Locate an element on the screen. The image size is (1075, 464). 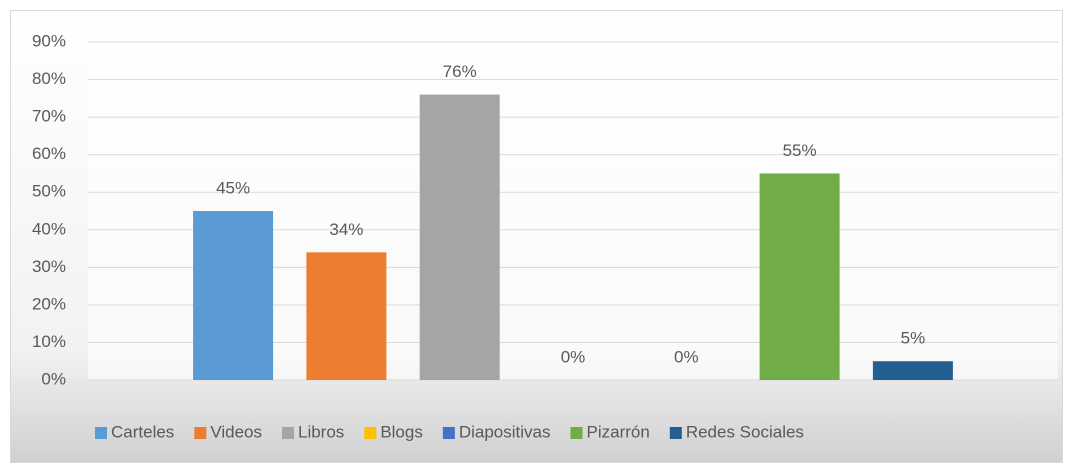
y-tick-label: 70% is located at coordinates (49, 116).